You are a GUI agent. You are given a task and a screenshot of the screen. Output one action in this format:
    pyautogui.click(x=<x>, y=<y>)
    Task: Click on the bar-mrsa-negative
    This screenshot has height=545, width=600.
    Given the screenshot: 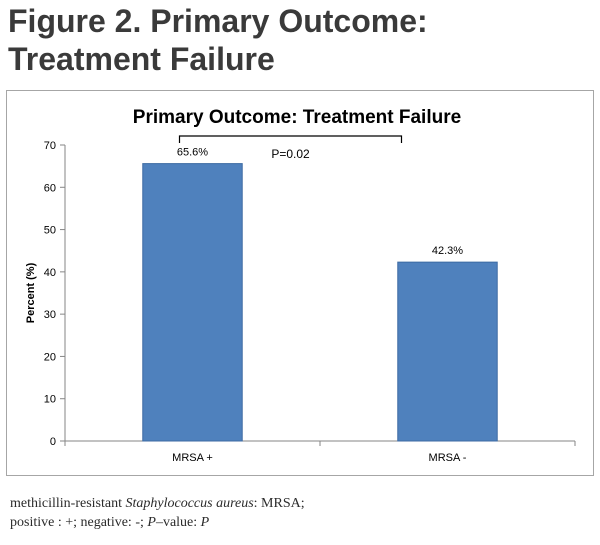 What is the action you would take?
    pyautogui.click(x=447, y=351)
    